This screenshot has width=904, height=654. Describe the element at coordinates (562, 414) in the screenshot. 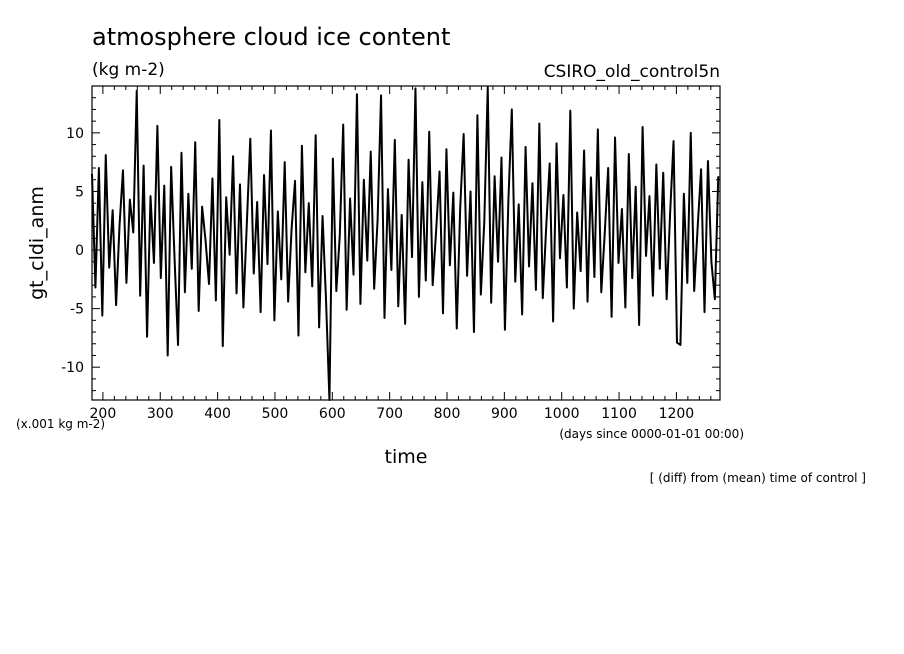

I see `x-tick-label: 1000` at that location.